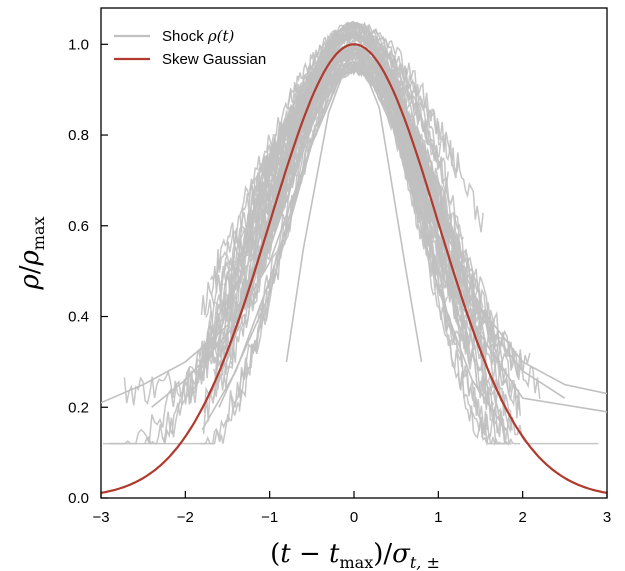 The width and height of the screenshot is (625, 571). Describe the element at coordinates (78, 226) in the screenshot. I see `y-tick-label: 0.6` at that location.